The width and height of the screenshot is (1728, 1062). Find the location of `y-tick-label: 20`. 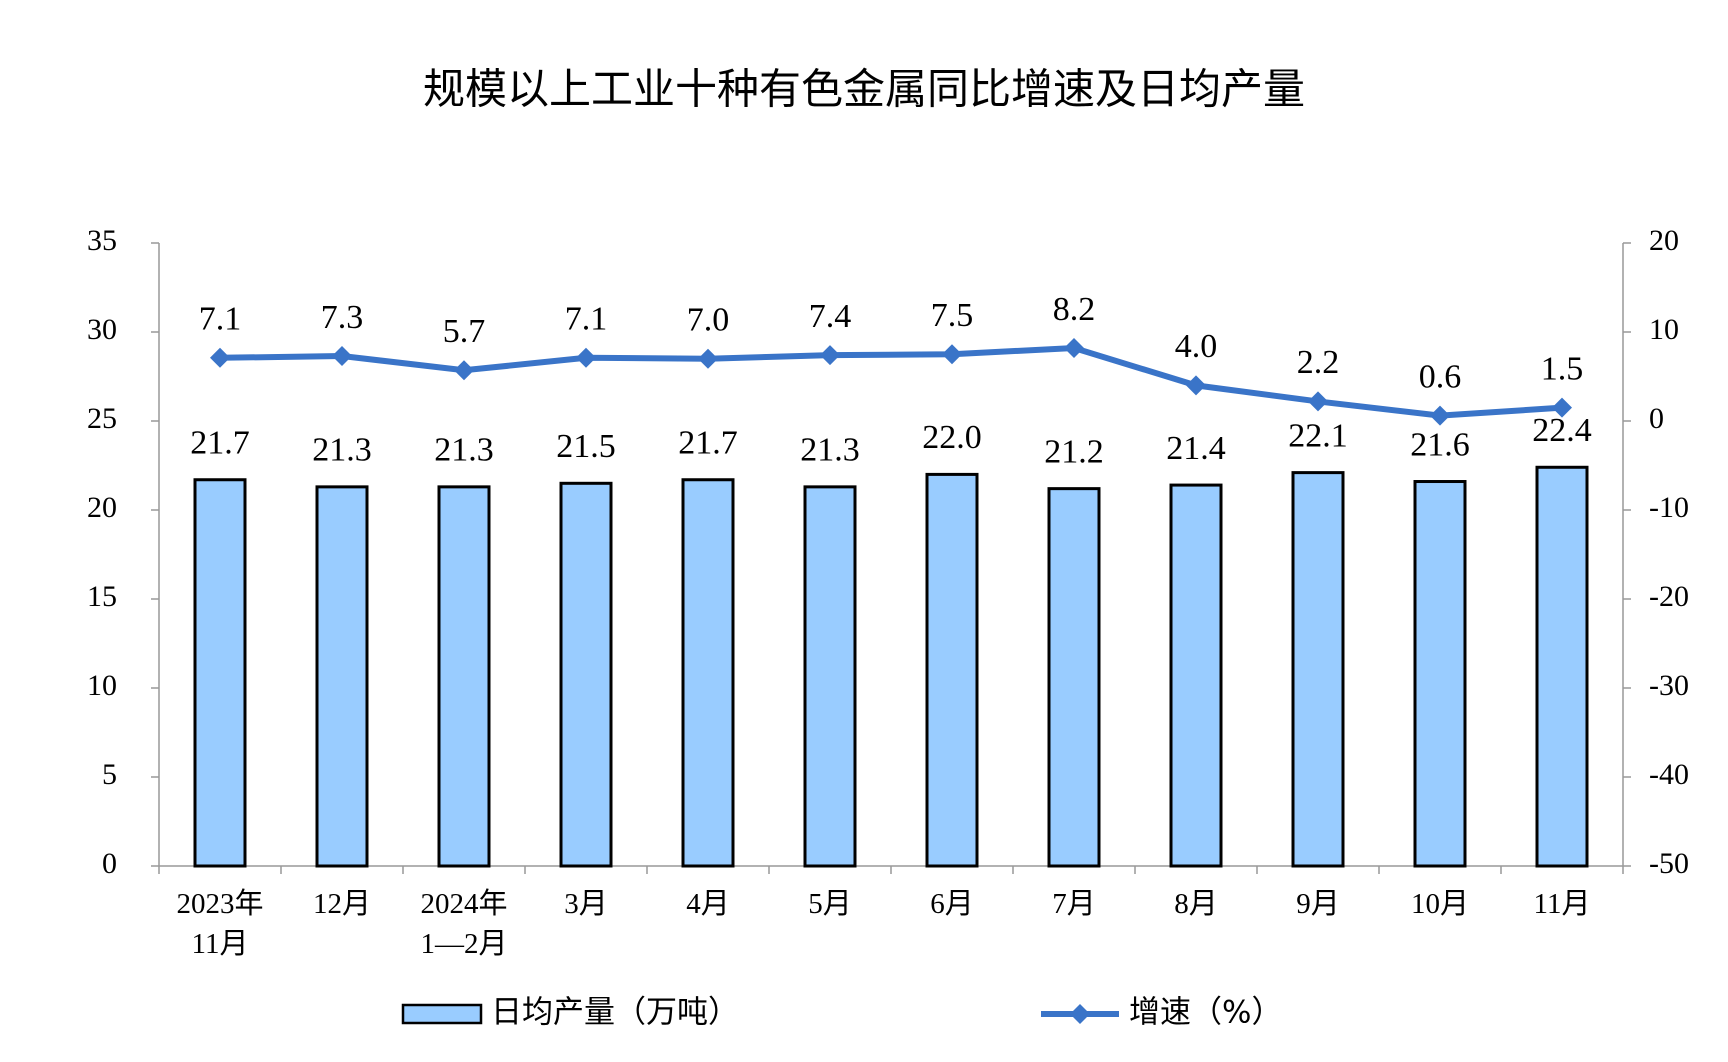

y-tick-label: 20 is located at coordinates (102, 507).